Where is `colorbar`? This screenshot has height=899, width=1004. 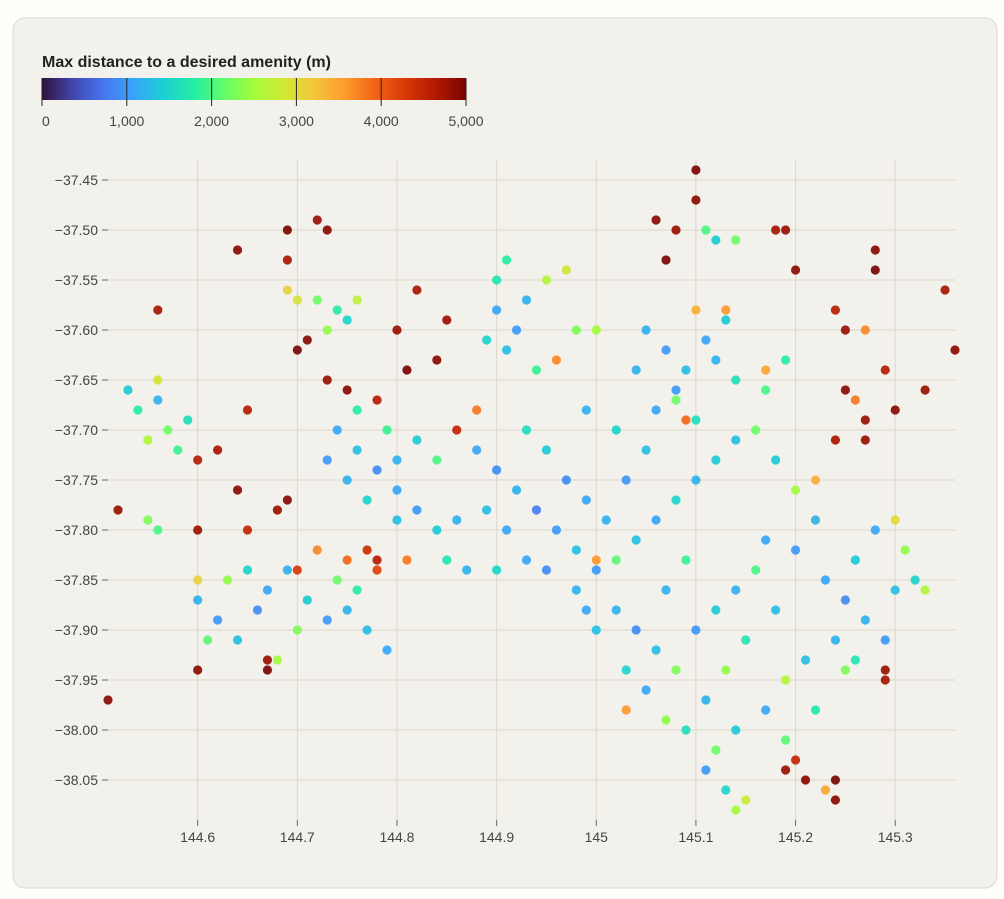
colorbar is located at coordinates (254, 89).